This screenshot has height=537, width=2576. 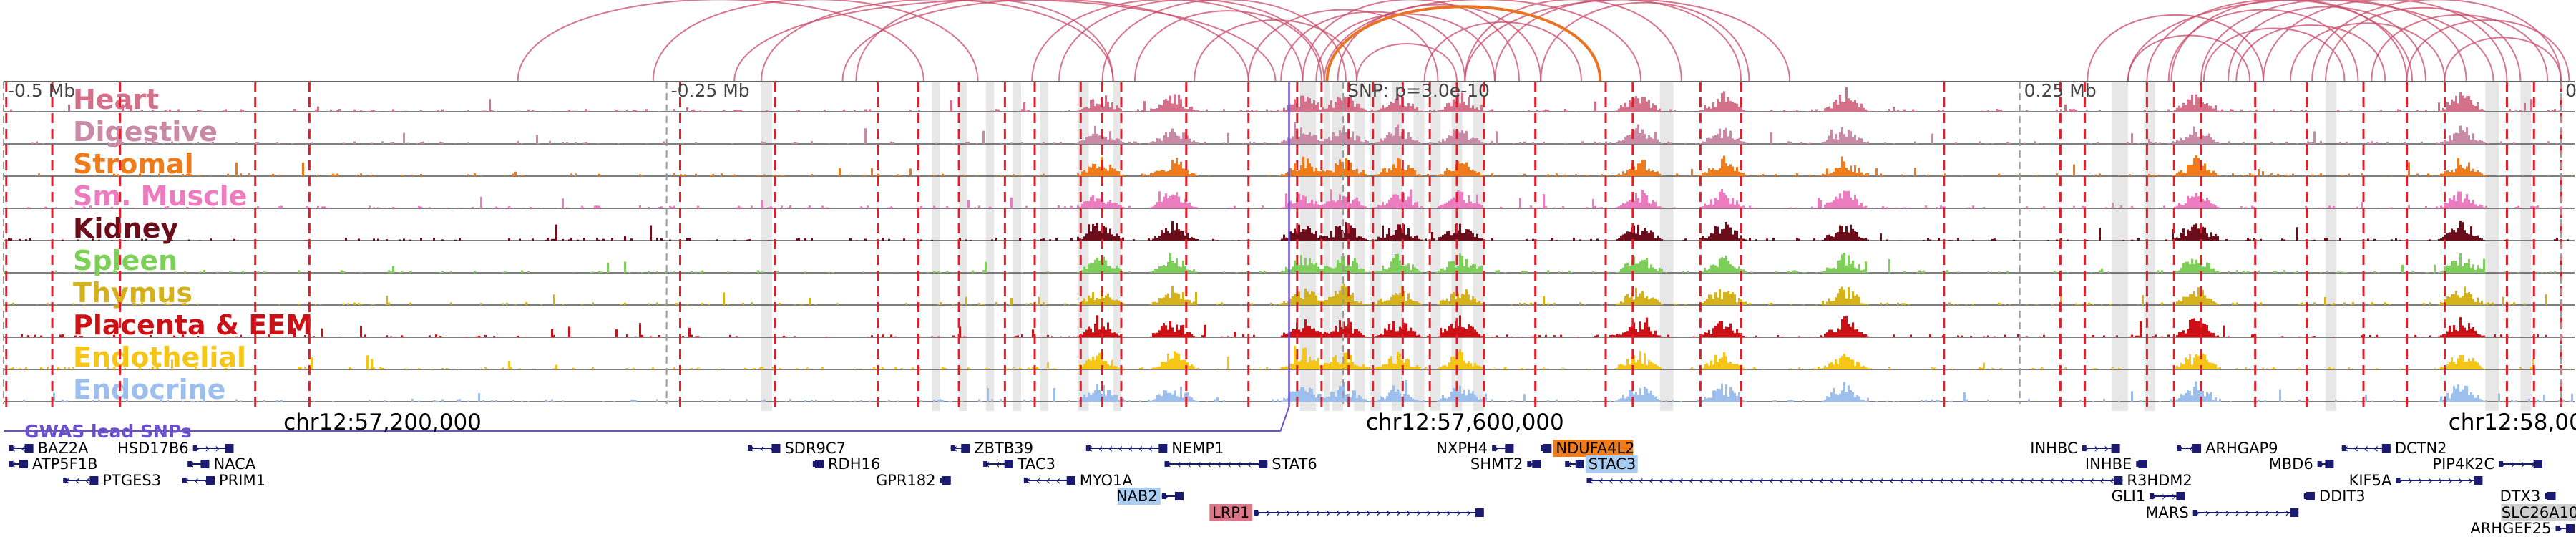 What do you see at coordinates (2512, 422) in the screenshot?
I see `coordinate-label: chr12:58,000,000` at bounding box center [2512, 422].